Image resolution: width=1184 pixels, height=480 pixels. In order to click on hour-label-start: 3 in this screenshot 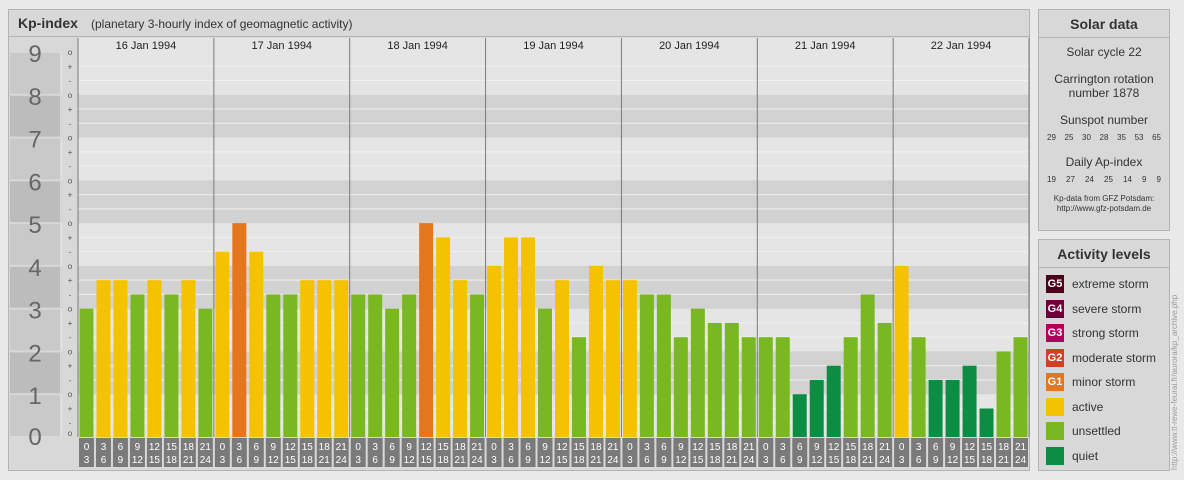, I will do `click(511, 447)`.